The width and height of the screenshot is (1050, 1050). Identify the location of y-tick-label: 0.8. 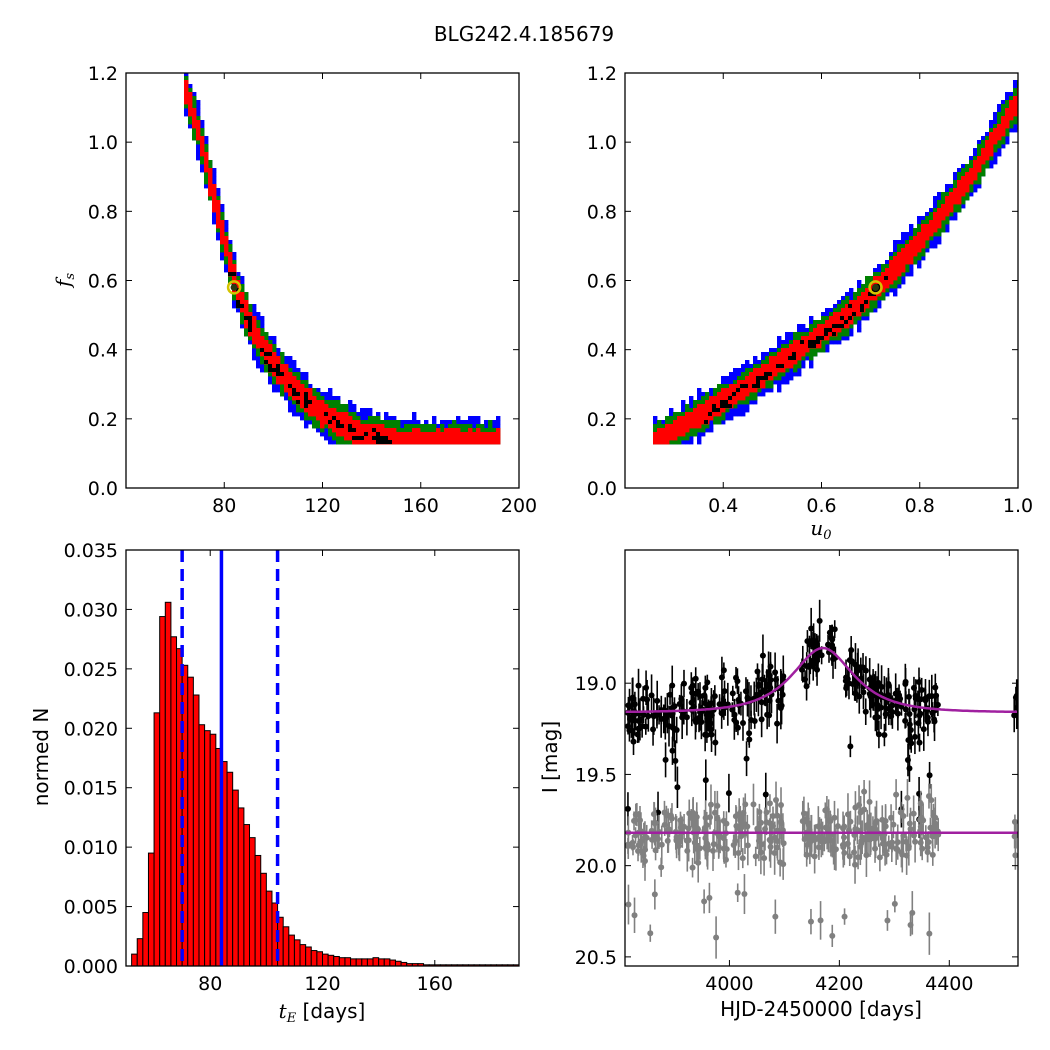
(602, 212).